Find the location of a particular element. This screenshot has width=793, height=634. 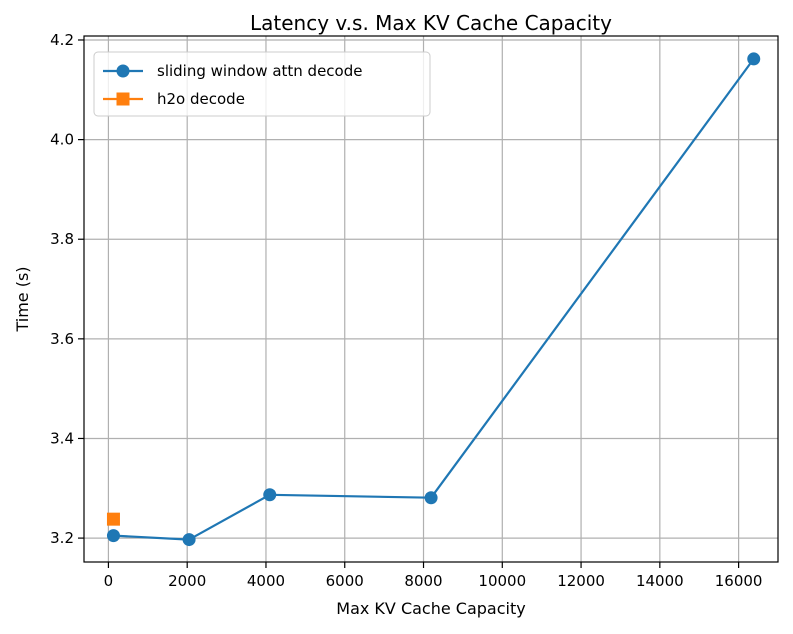

x-tick-label: 2000 is located at coordinates (187, 581).